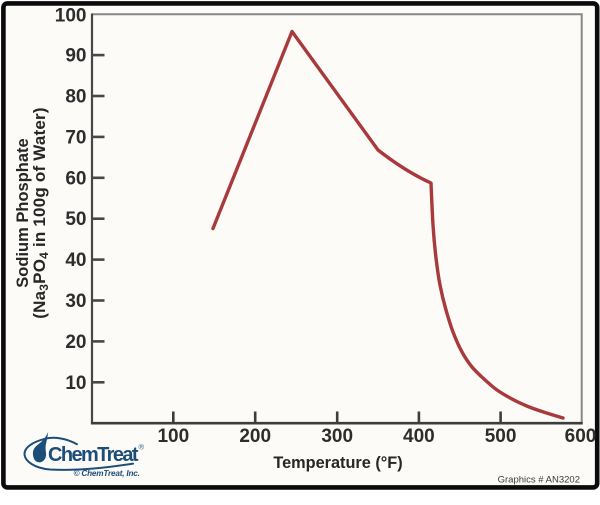 The image size is (600, 505). I want to click on svg-text: 70, so click(75, 137).